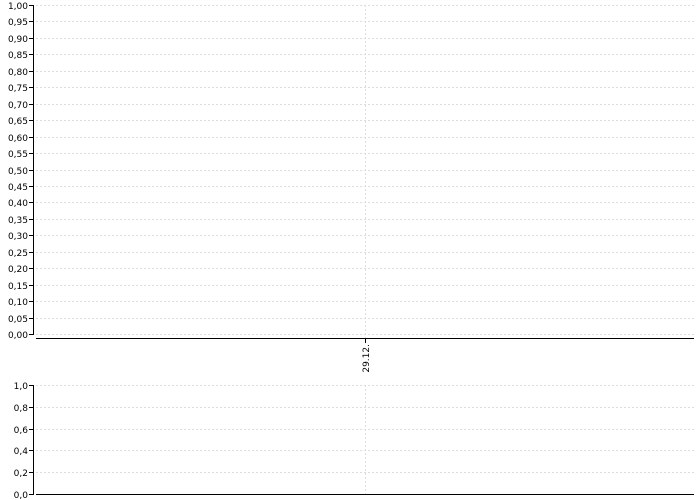  Describe the element at coordinates (18, 139) in the screenshot. I see `y-tick-label: 0,60` at that location.